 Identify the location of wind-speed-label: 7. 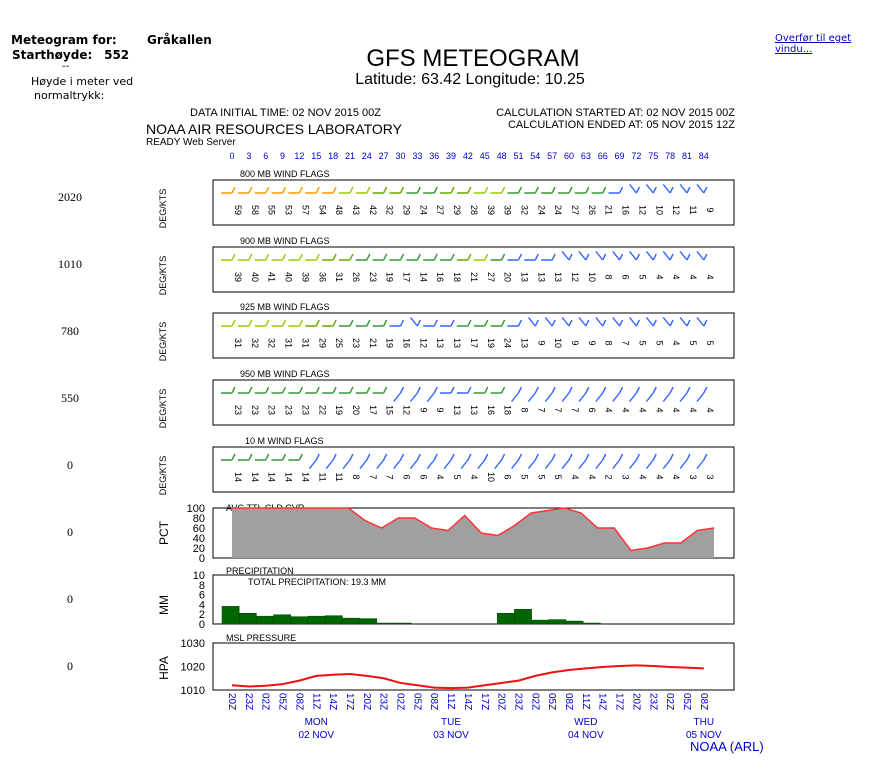
(541, 409).